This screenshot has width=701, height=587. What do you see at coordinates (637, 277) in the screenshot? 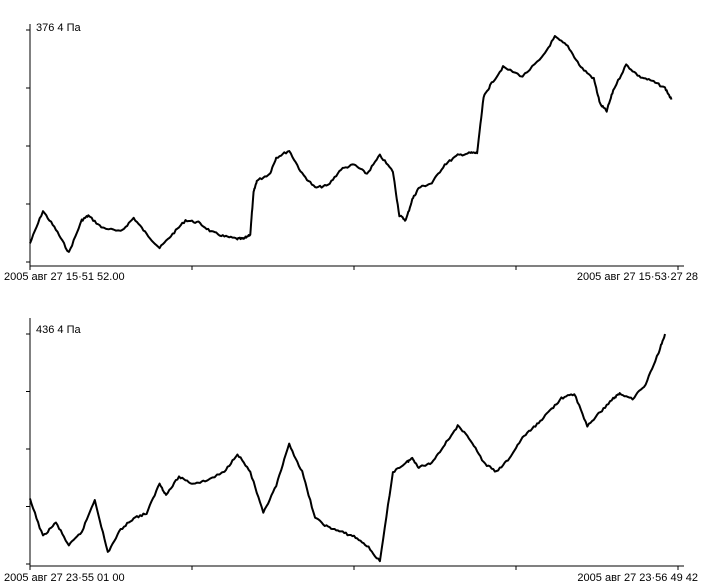
I see `x-end-label: 2005 авг 27 15·53·27 28` at bounding box center [637, 277].